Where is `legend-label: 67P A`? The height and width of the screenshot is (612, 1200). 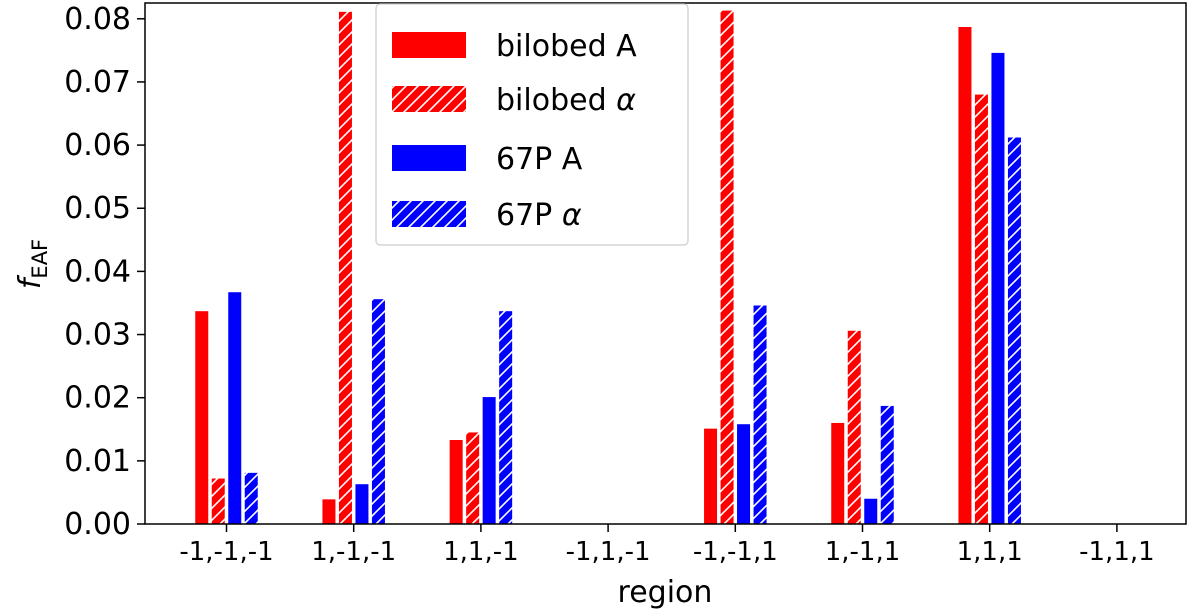 legend-label: 67P A is located at coordinates (539, 159).